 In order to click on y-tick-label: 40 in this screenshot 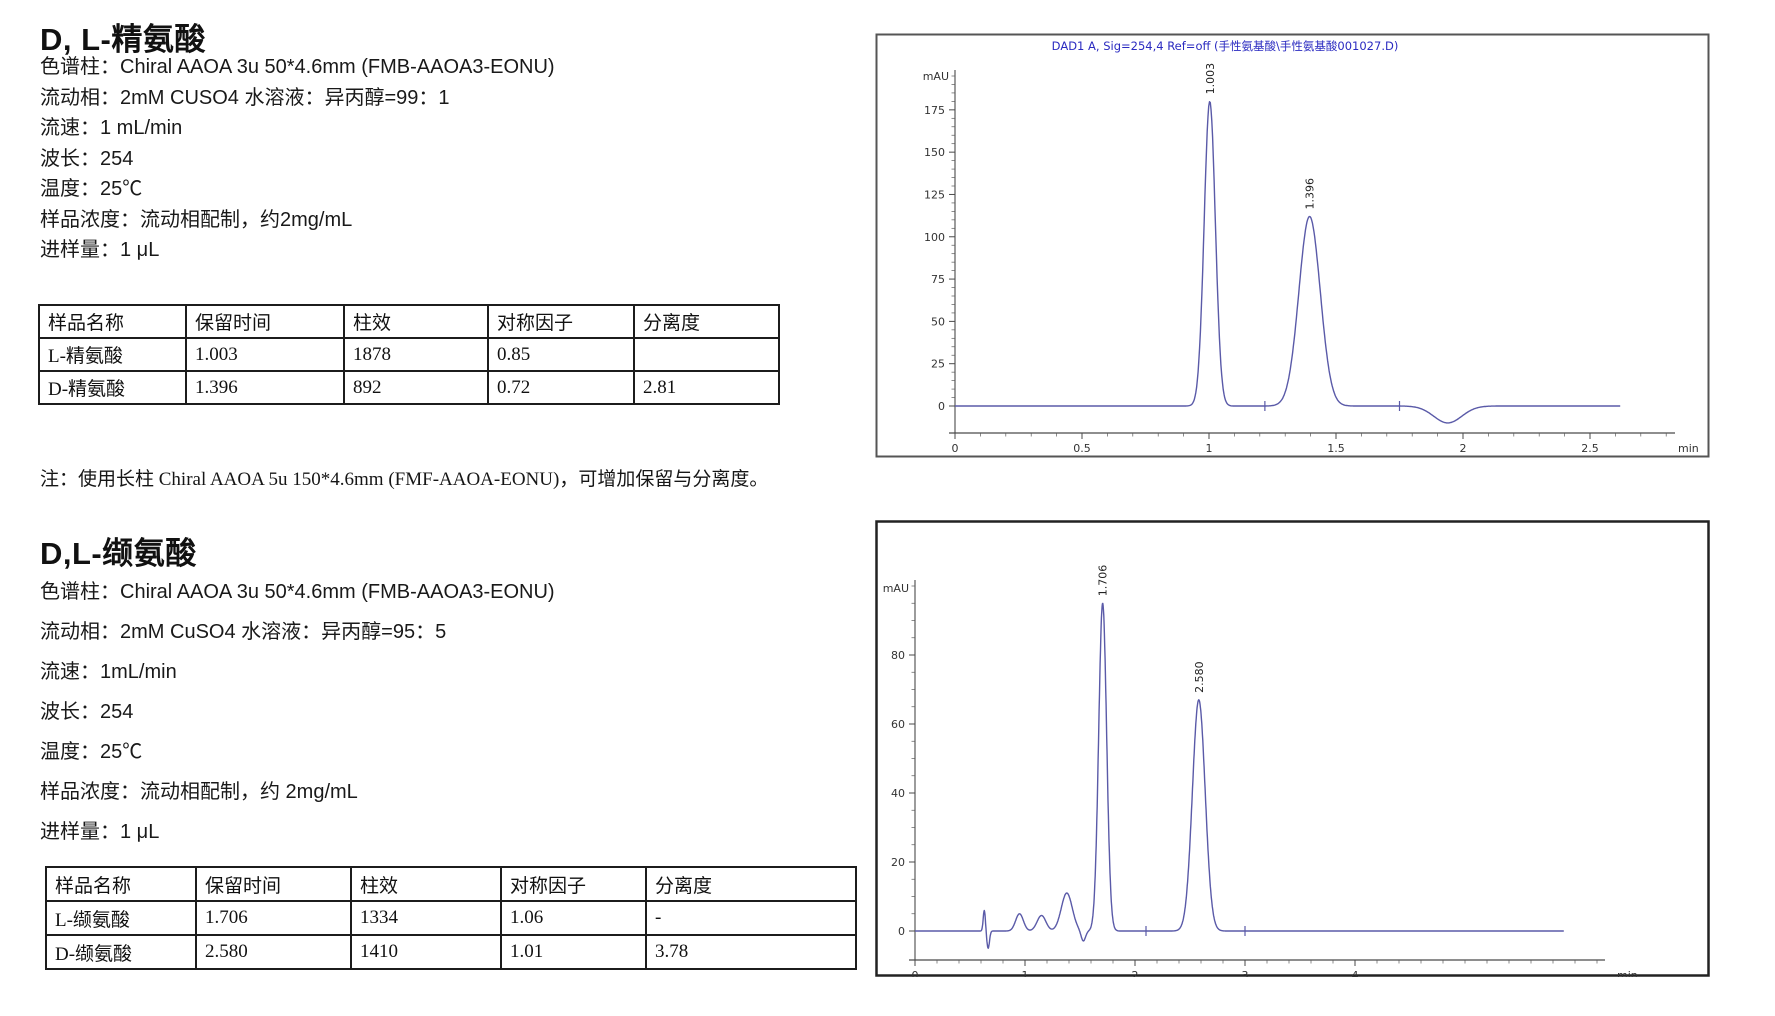, I will do `click(898, 793)`.